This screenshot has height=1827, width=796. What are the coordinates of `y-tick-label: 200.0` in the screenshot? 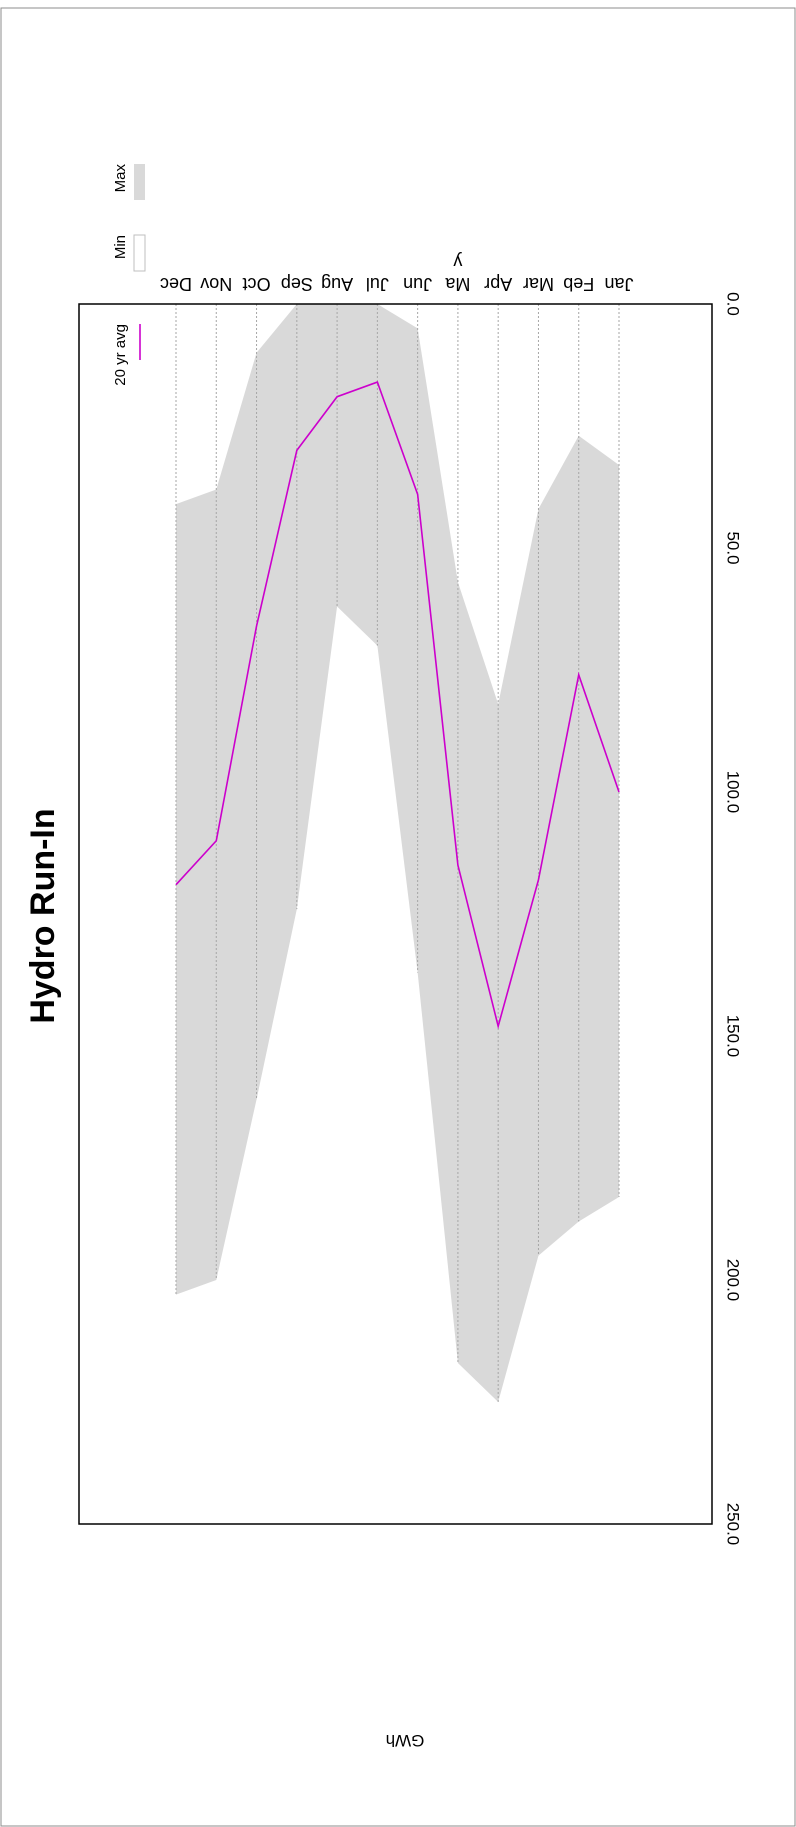 It's located at (733, 1280).